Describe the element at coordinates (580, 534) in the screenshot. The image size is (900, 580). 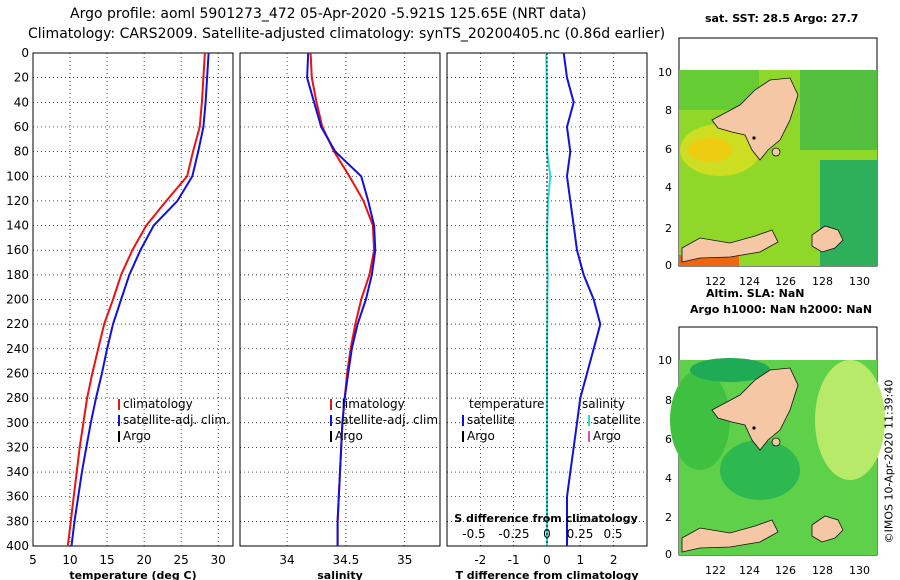
I see `salinity-tick-label: 0.25` at that location.